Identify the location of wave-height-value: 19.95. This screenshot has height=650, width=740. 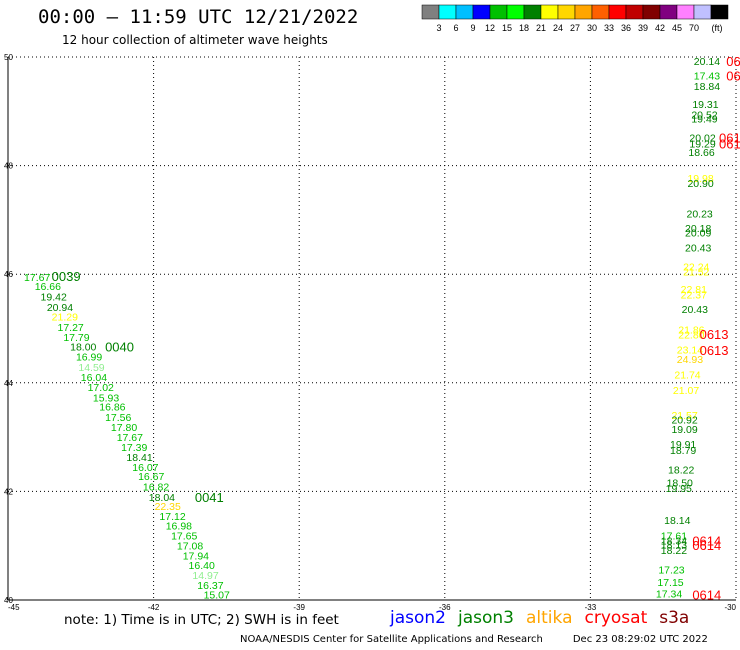
(679, 489).